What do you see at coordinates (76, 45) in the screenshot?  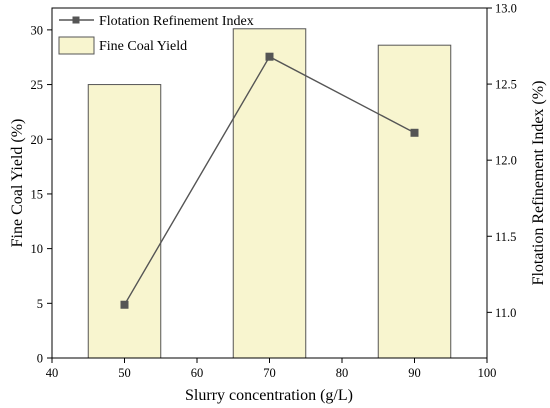 I see `legend-bar-swatch` at bounding box center [76, 45].